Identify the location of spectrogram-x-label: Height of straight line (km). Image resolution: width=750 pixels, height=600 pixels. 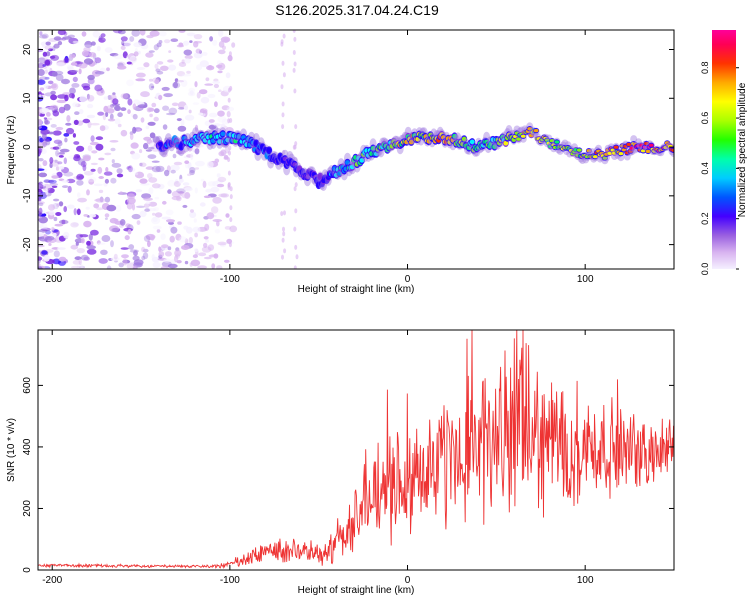
(356, 289).